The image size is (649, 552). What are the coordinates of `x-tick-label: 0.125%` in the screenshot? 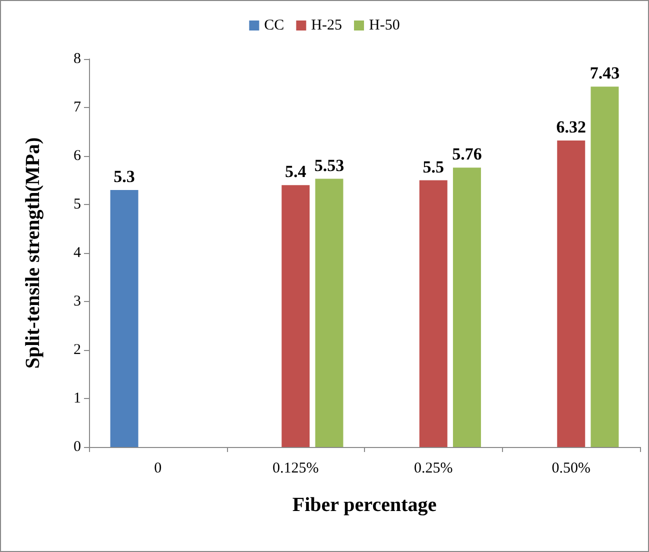 It's located at (295, 468).